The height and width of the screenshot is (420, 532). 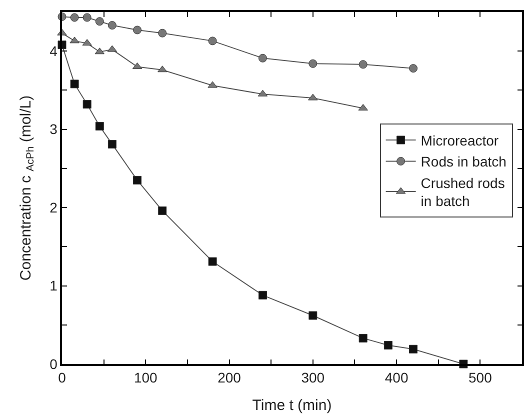 I want to click on legend-label: Rods in batch, so click(x=463, y=162).